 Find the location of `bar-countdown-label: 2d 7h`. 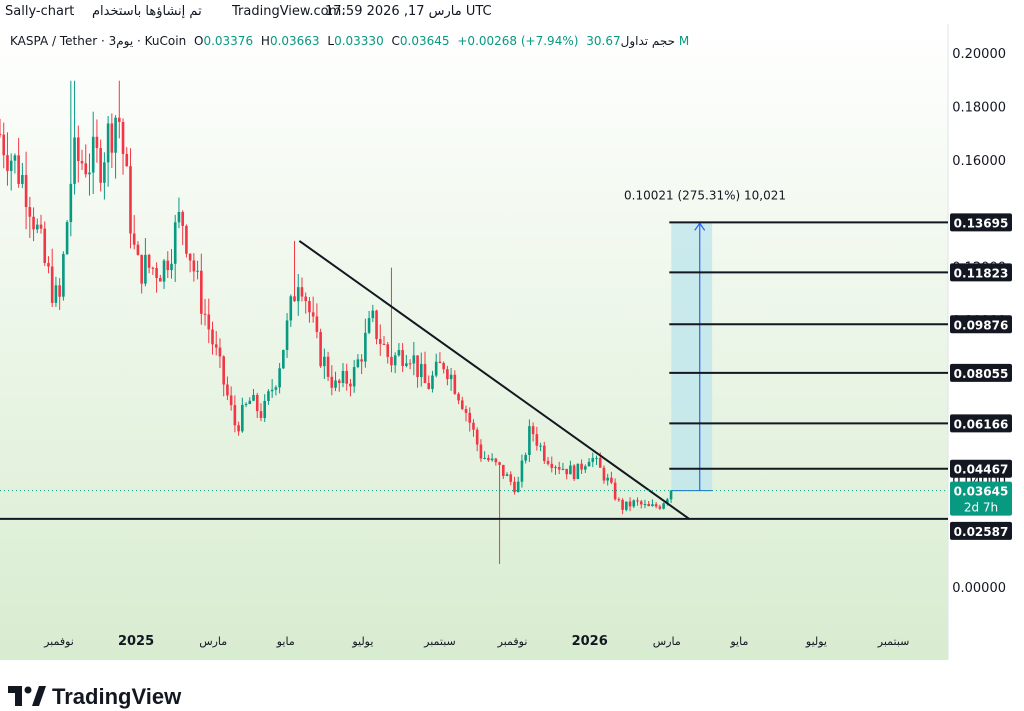

bar-countdown-label: 2d 7h is located at coordinates (981, 508).